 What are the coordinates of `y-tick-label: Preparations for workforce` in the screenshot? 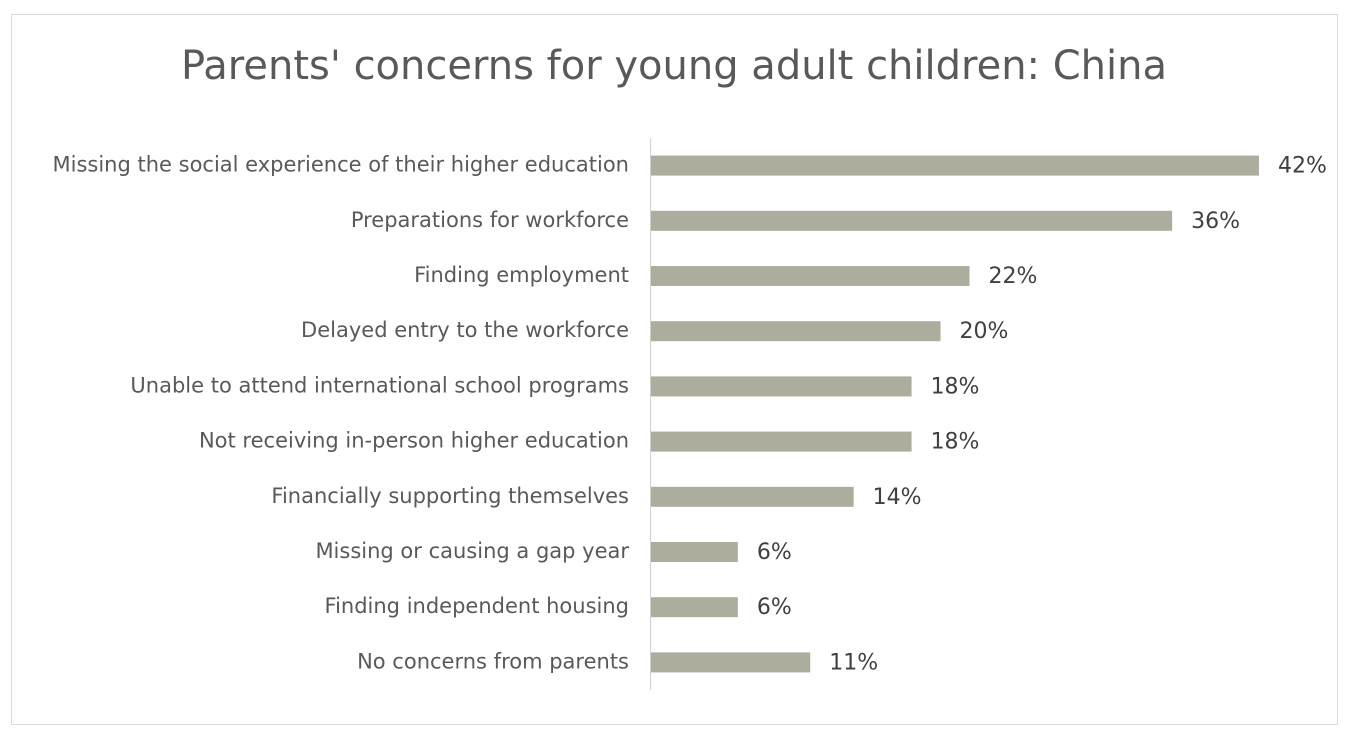 It's located at (490, 220).